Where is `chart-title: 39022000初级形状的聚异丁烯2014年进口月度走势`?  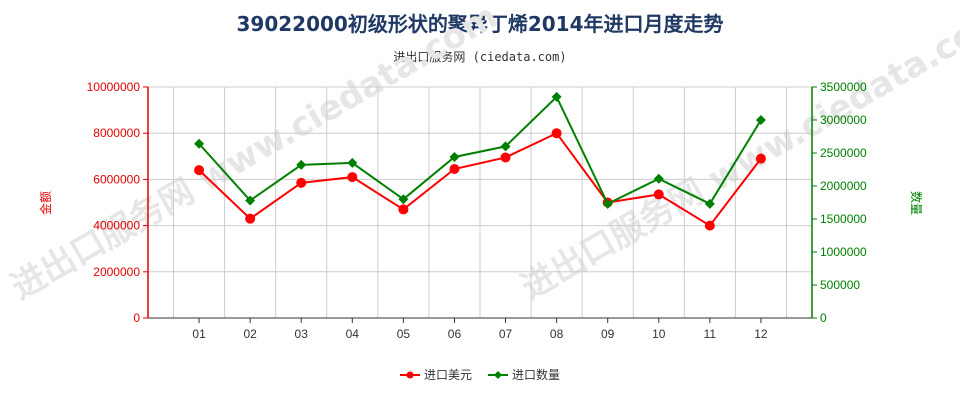 chart-title: 39022000初级形状的聚异丁烯2014年进口月度走势 is located at coordinates (480, 24).